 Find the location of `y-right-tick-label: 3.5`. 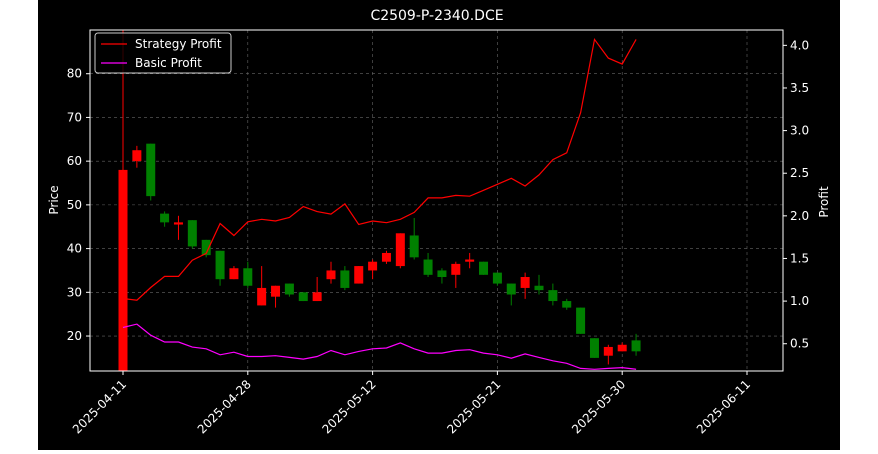

y-right-tick-label: 3.5 is located at coordinates (799, 88).